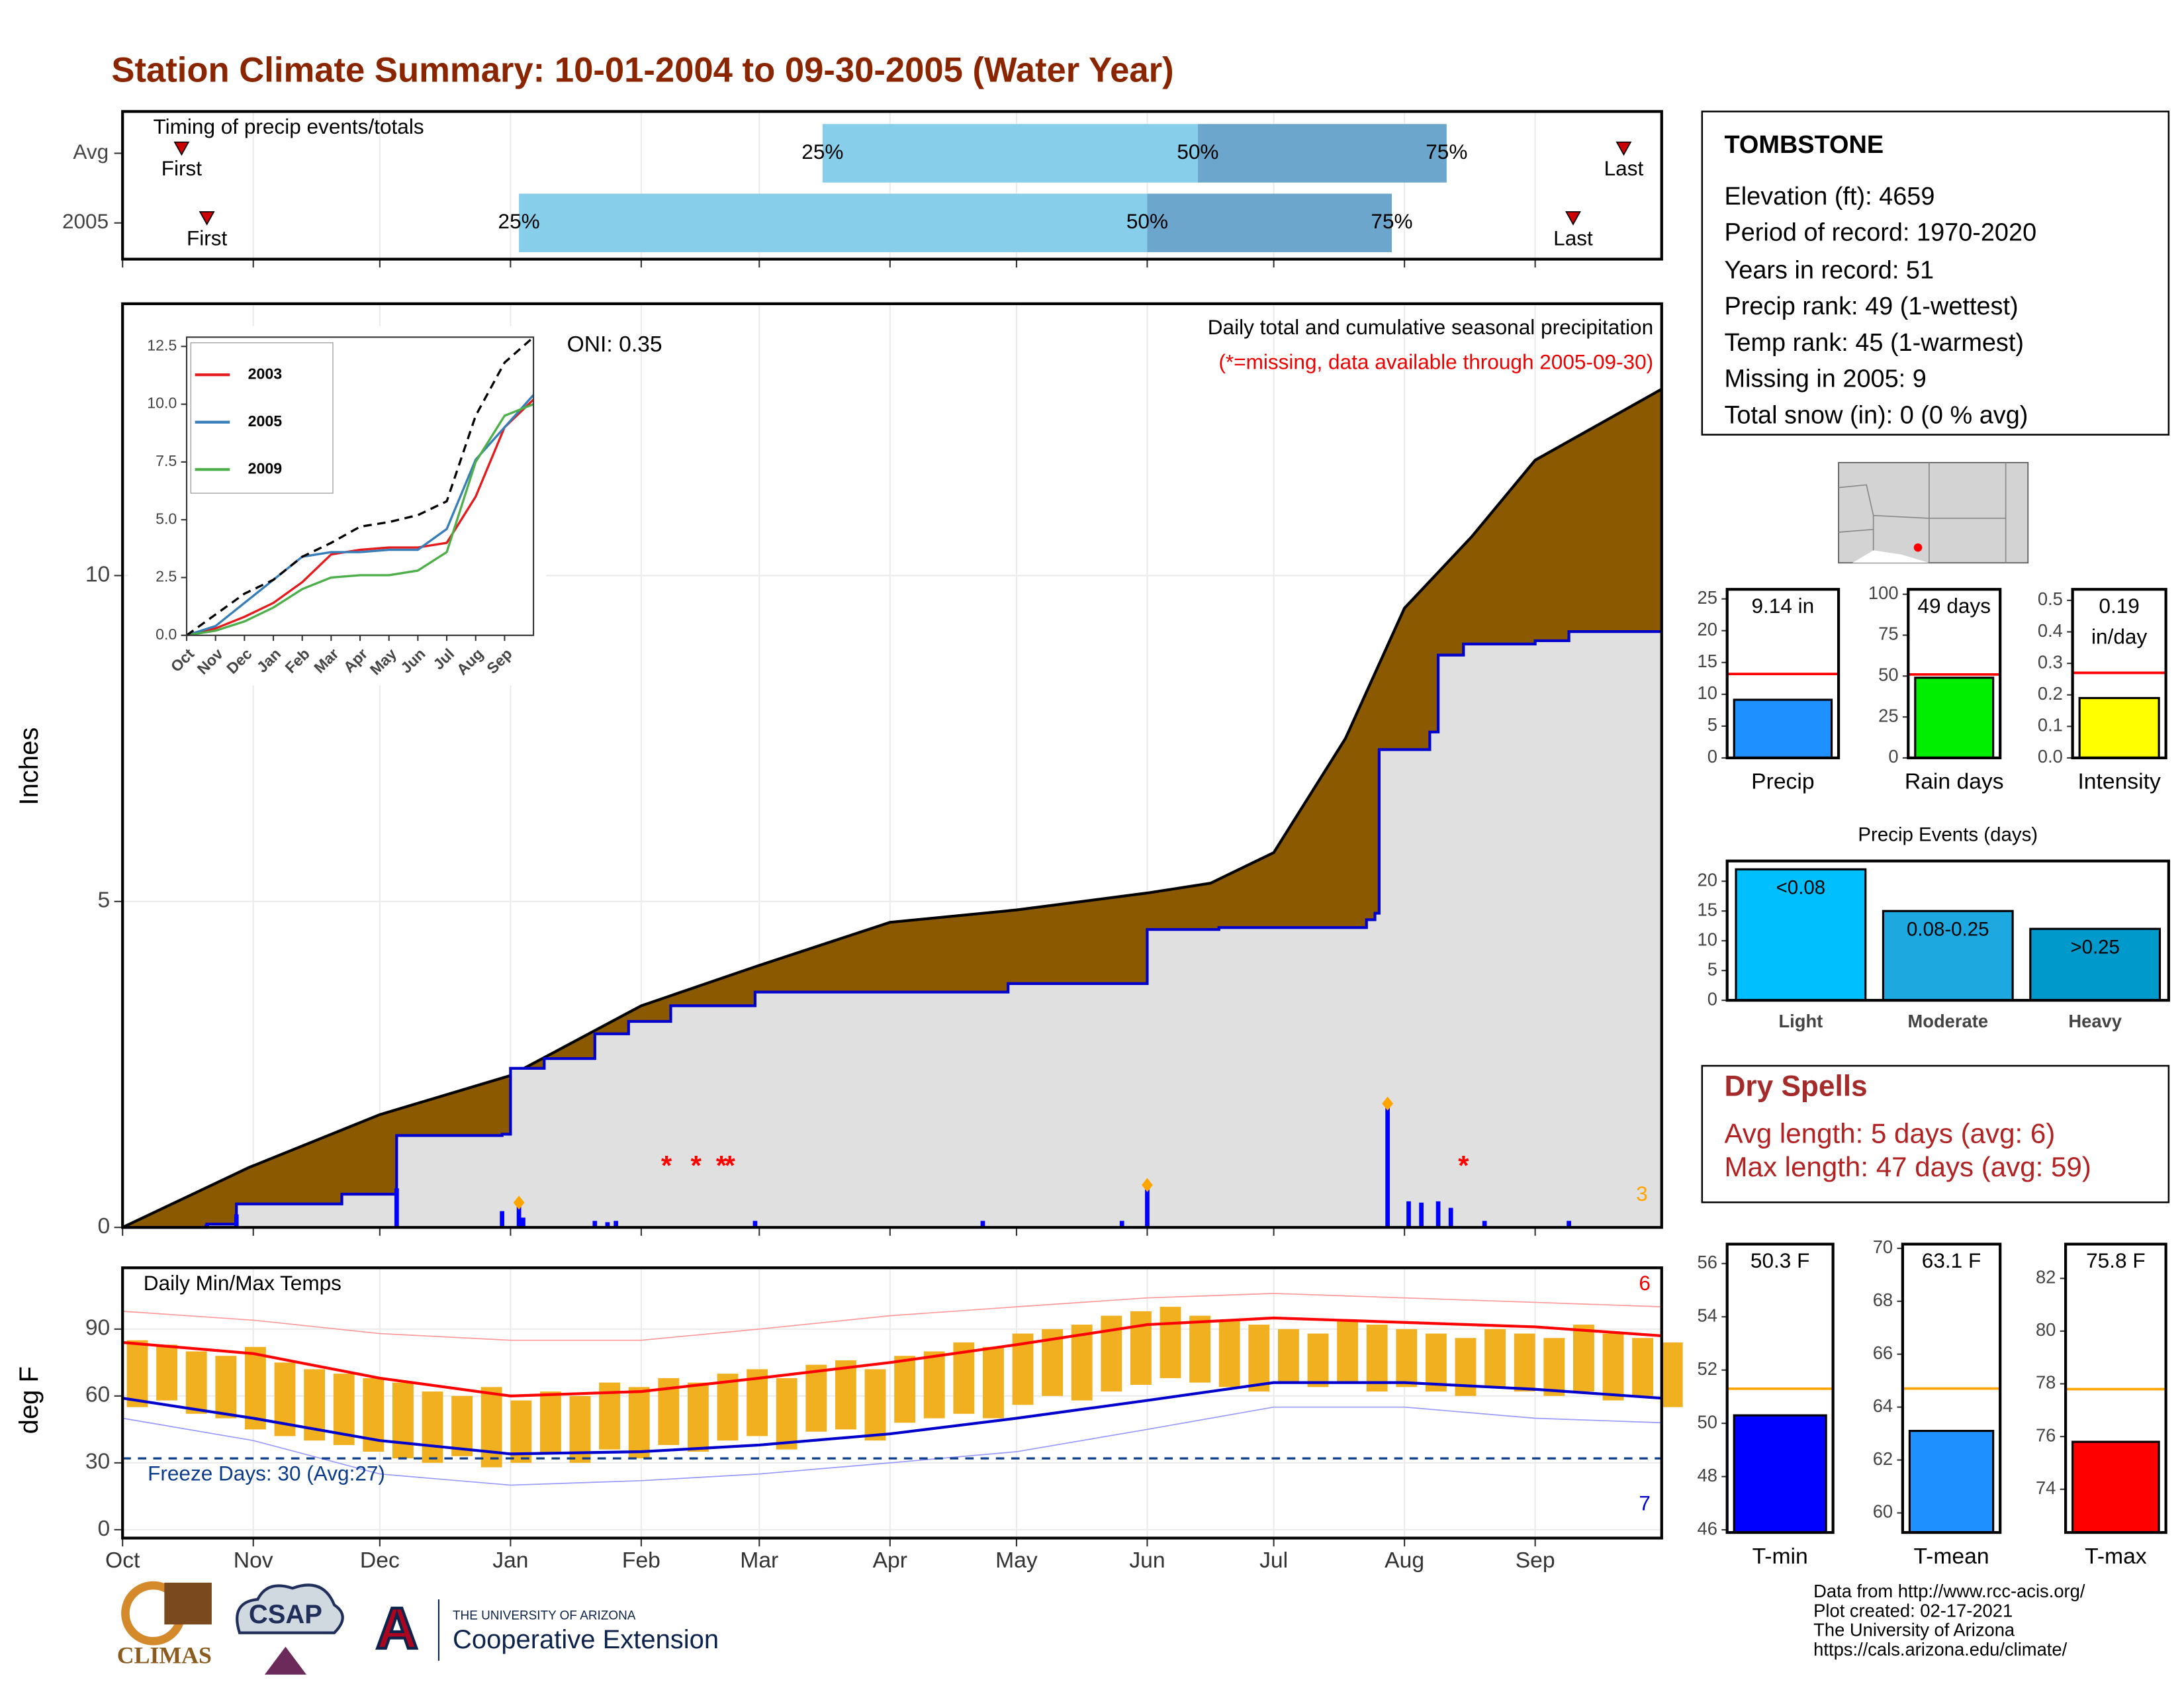 This screenshot has width=2184, height=1688. Describe the element at coordinates (1935, 1133) in the screenshot. I see `dry-spells-box` at that location.